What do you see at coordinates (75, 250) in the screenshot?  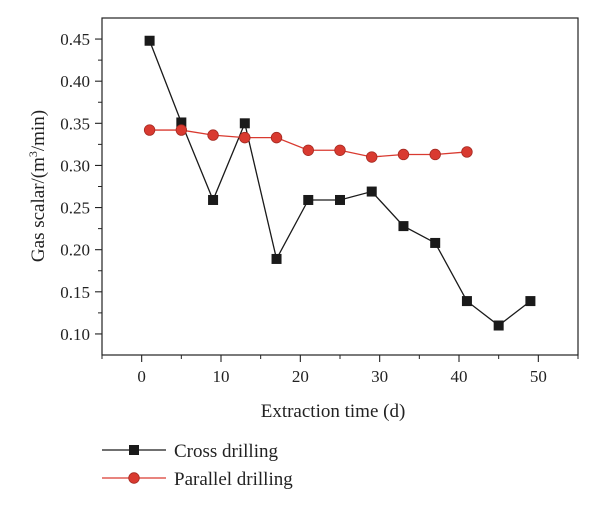 I see `y-tick-label: 0.20` at bounding box center [75, 250].